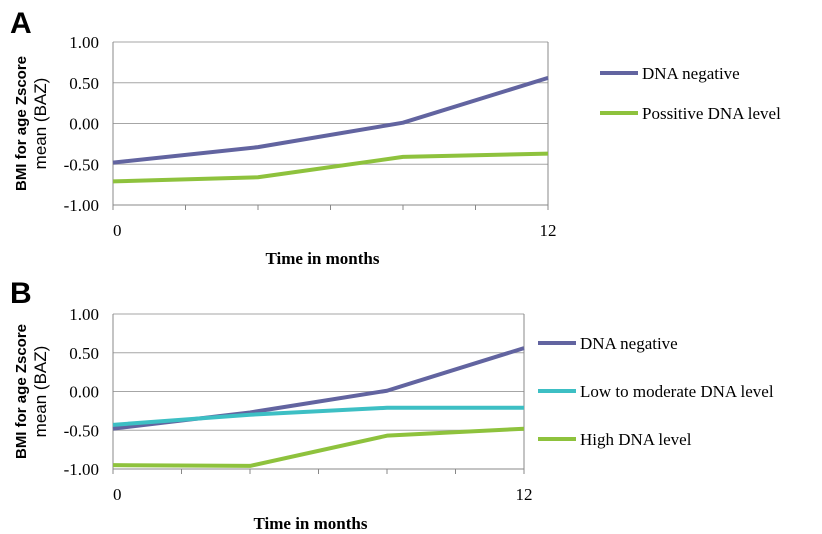 The height and width of the screenshot is (534, 822). Describe the element at coordinates (524, 494) in the screenshot. I see `x-tick-label-b-1: 12` at that location.